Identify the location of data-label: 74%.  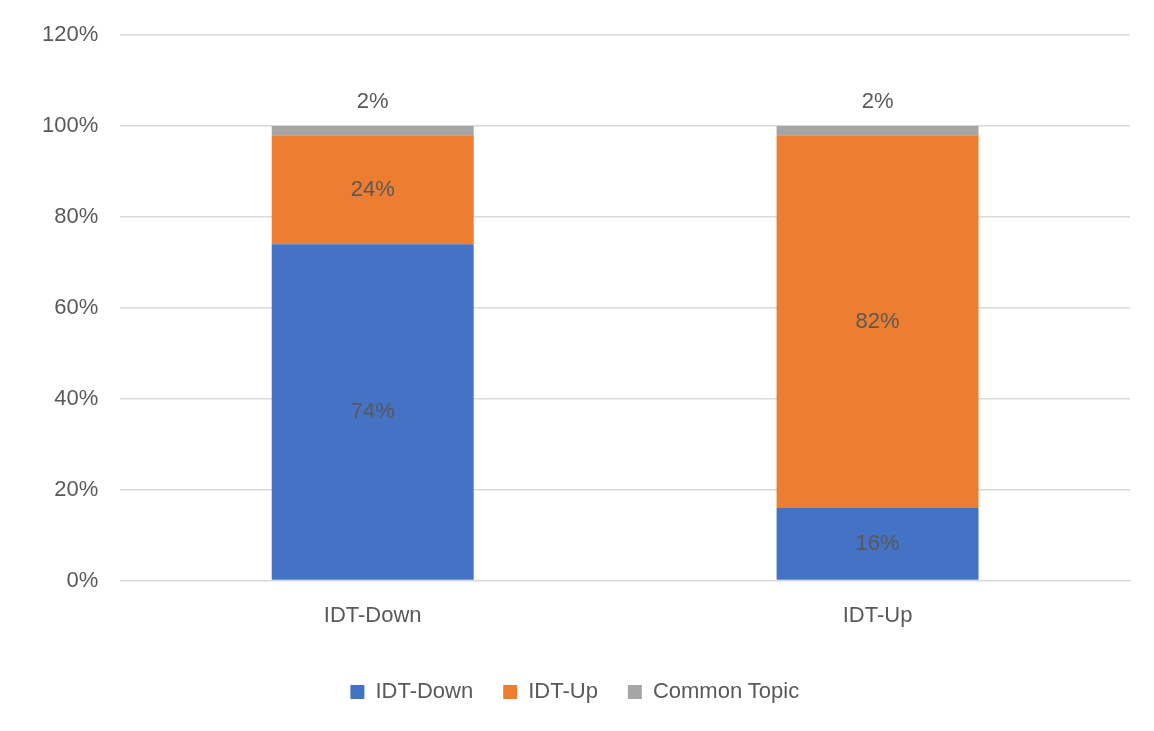
(372, 411).